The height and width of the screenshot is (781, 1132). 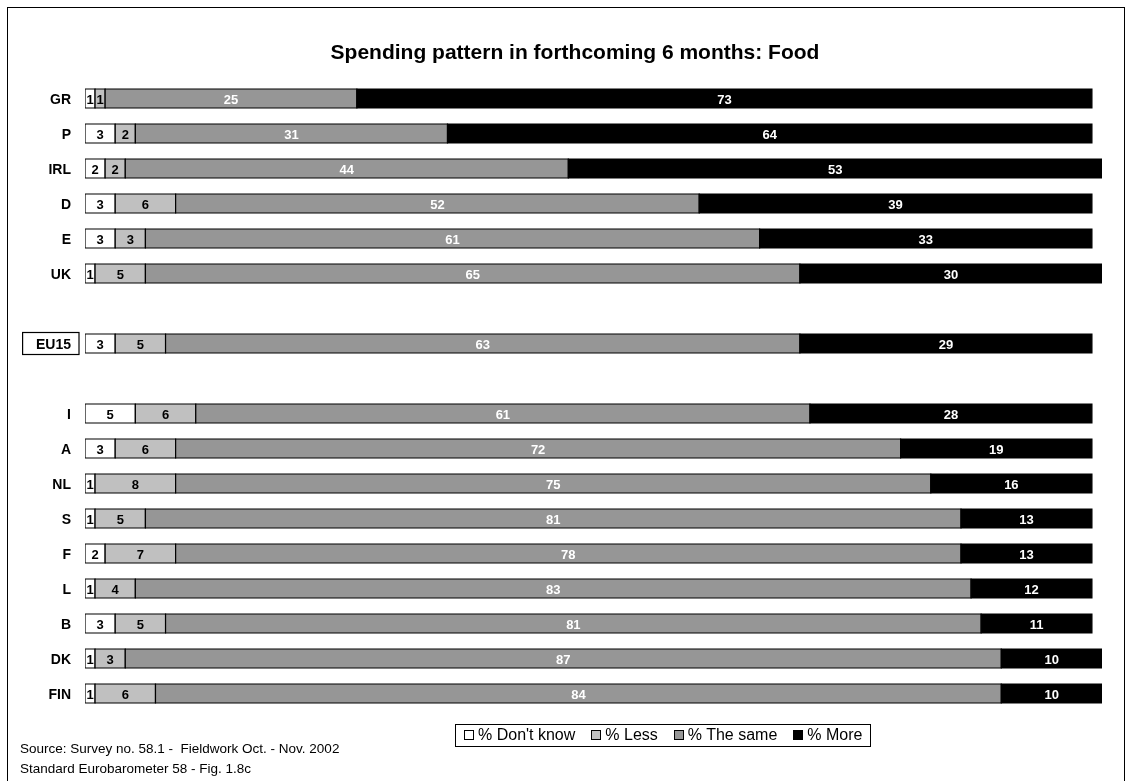 I want to click on y-tick-label: A, so click(x=65, y=448).